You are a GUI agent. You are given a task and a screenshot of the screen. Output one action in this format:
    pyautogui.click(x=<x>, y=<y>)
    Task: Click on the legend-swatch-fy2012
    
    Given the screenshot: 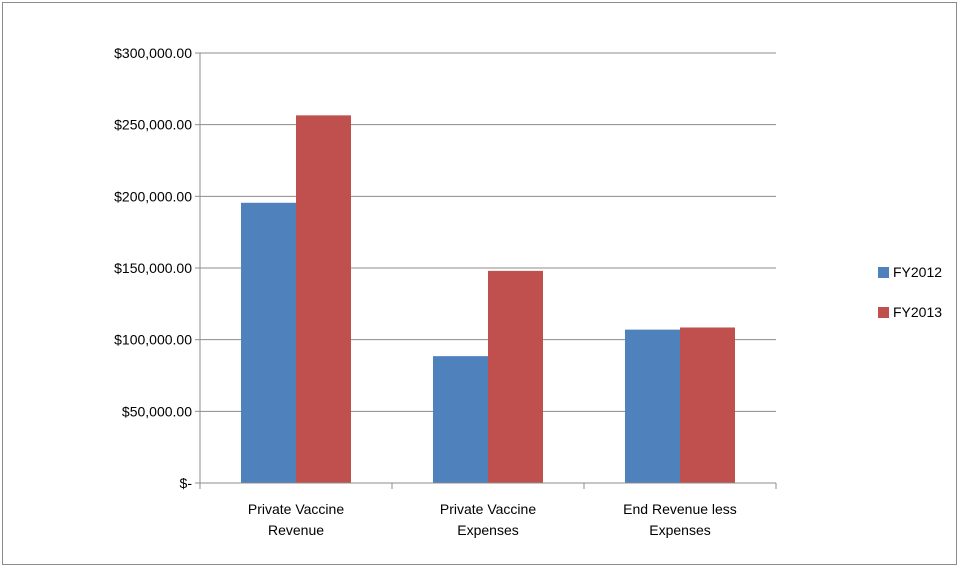 What is the action you would take?
    pyautogui.click(x=883, y=272)
    